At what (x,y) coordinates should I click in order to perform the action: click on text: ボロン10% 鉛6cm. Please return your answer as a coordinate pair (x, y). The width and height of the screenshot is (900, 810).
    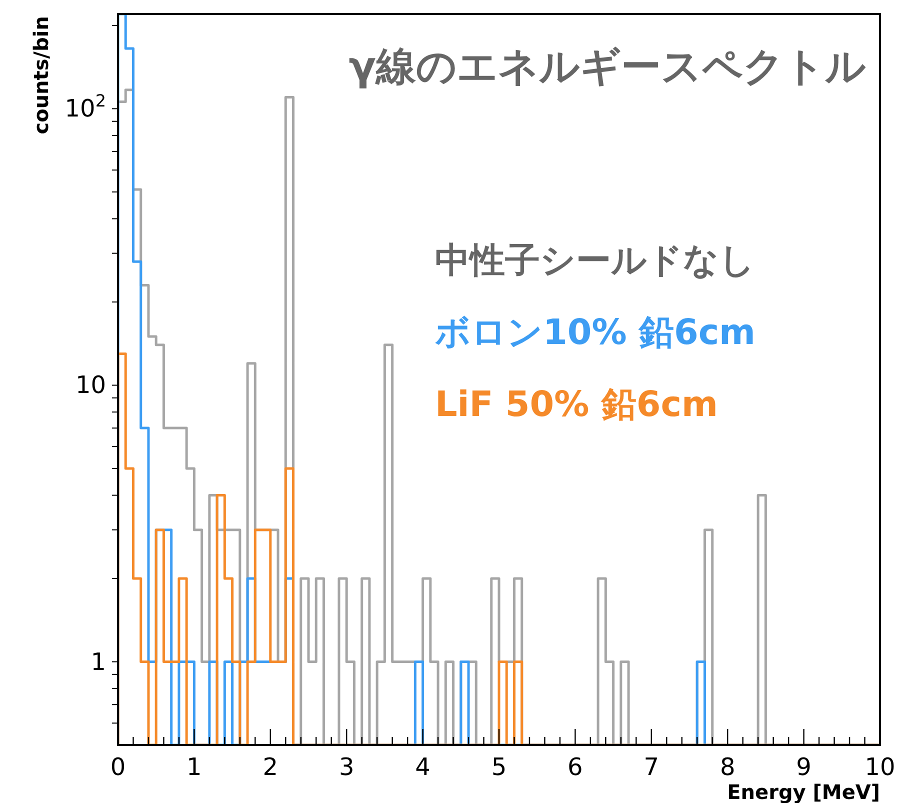
    Looking at the image, I should click on (595, 333).